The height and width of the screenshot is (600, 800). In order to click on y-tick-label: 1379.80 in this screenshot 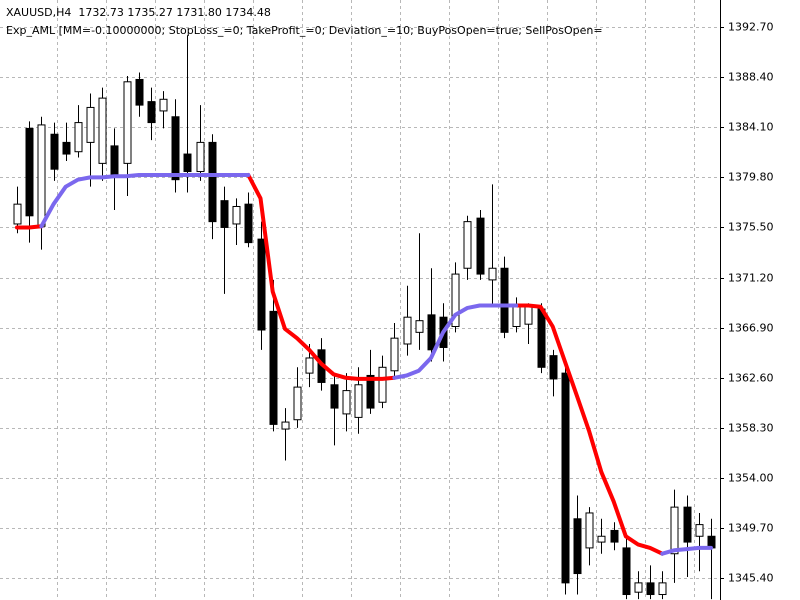, I will do `click(751, 177)`.